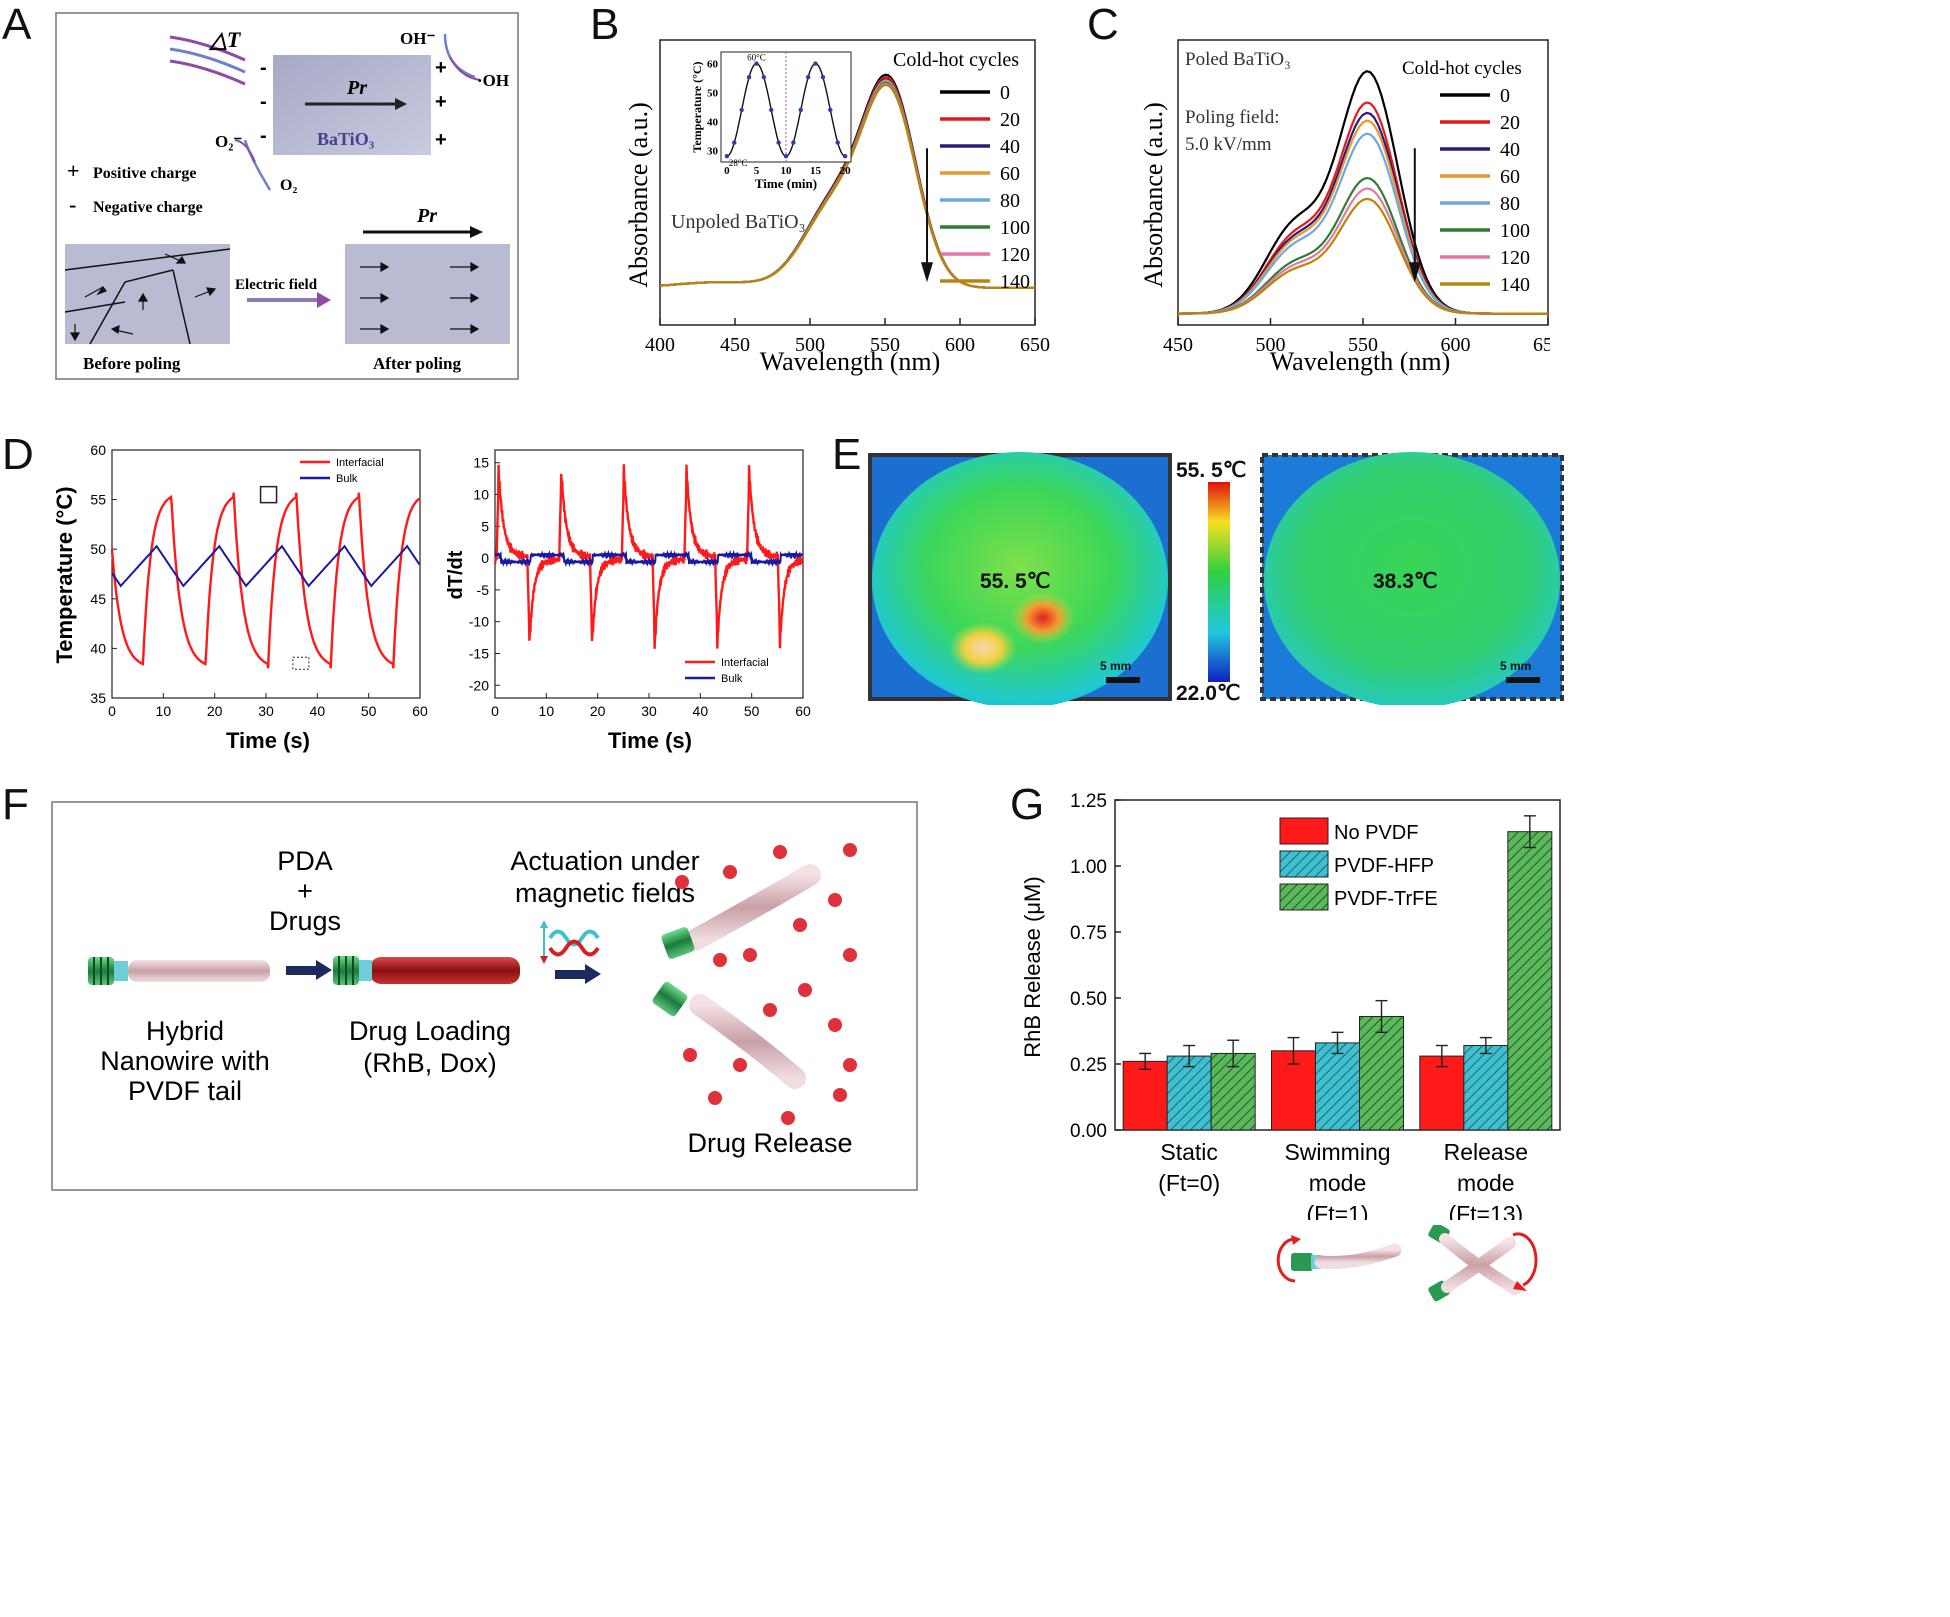  I want to click on c-legend-label: 80, so click(1510, 204).